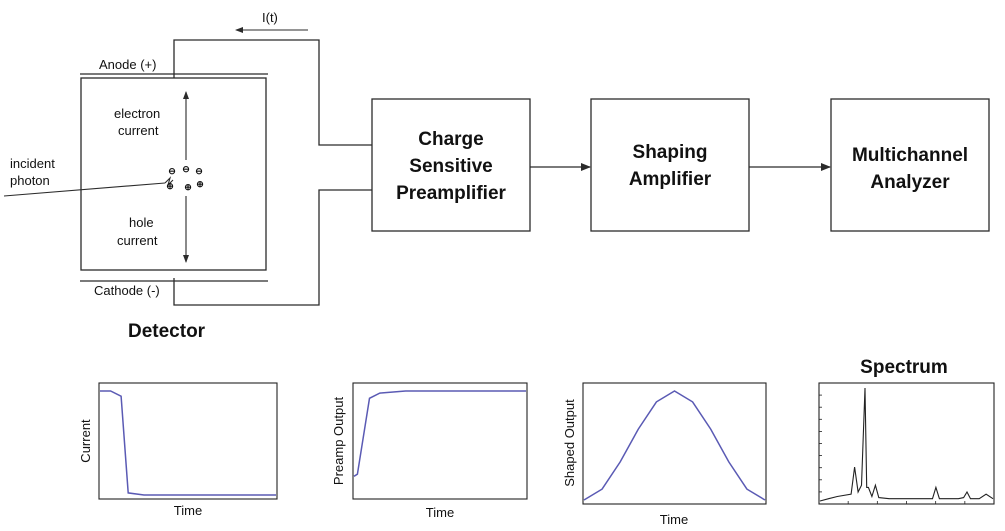 This screenshot has height=531, width=1005. I want to click on hole-current-label-line2: current, so click(137, 240).